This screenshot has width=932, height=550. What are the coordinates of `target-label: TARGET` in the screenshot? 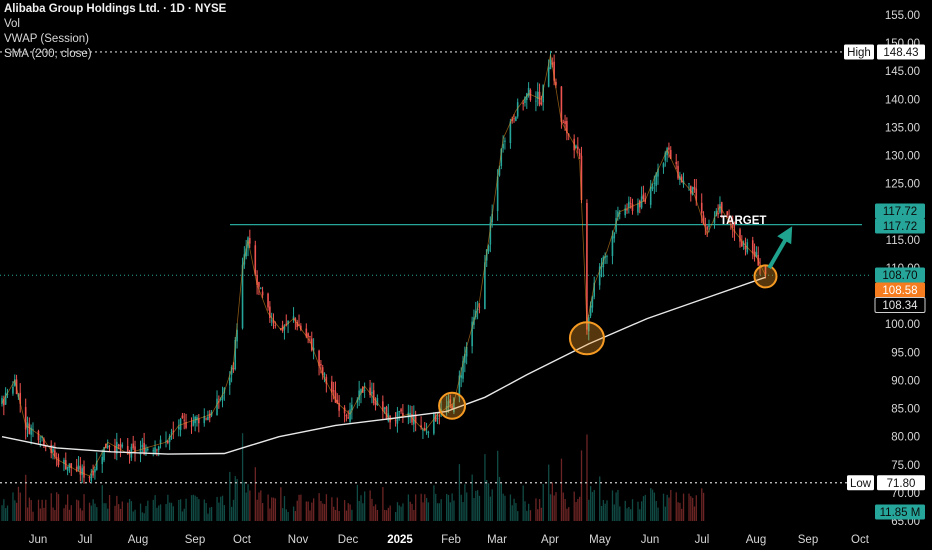 It's located at (743, 221).